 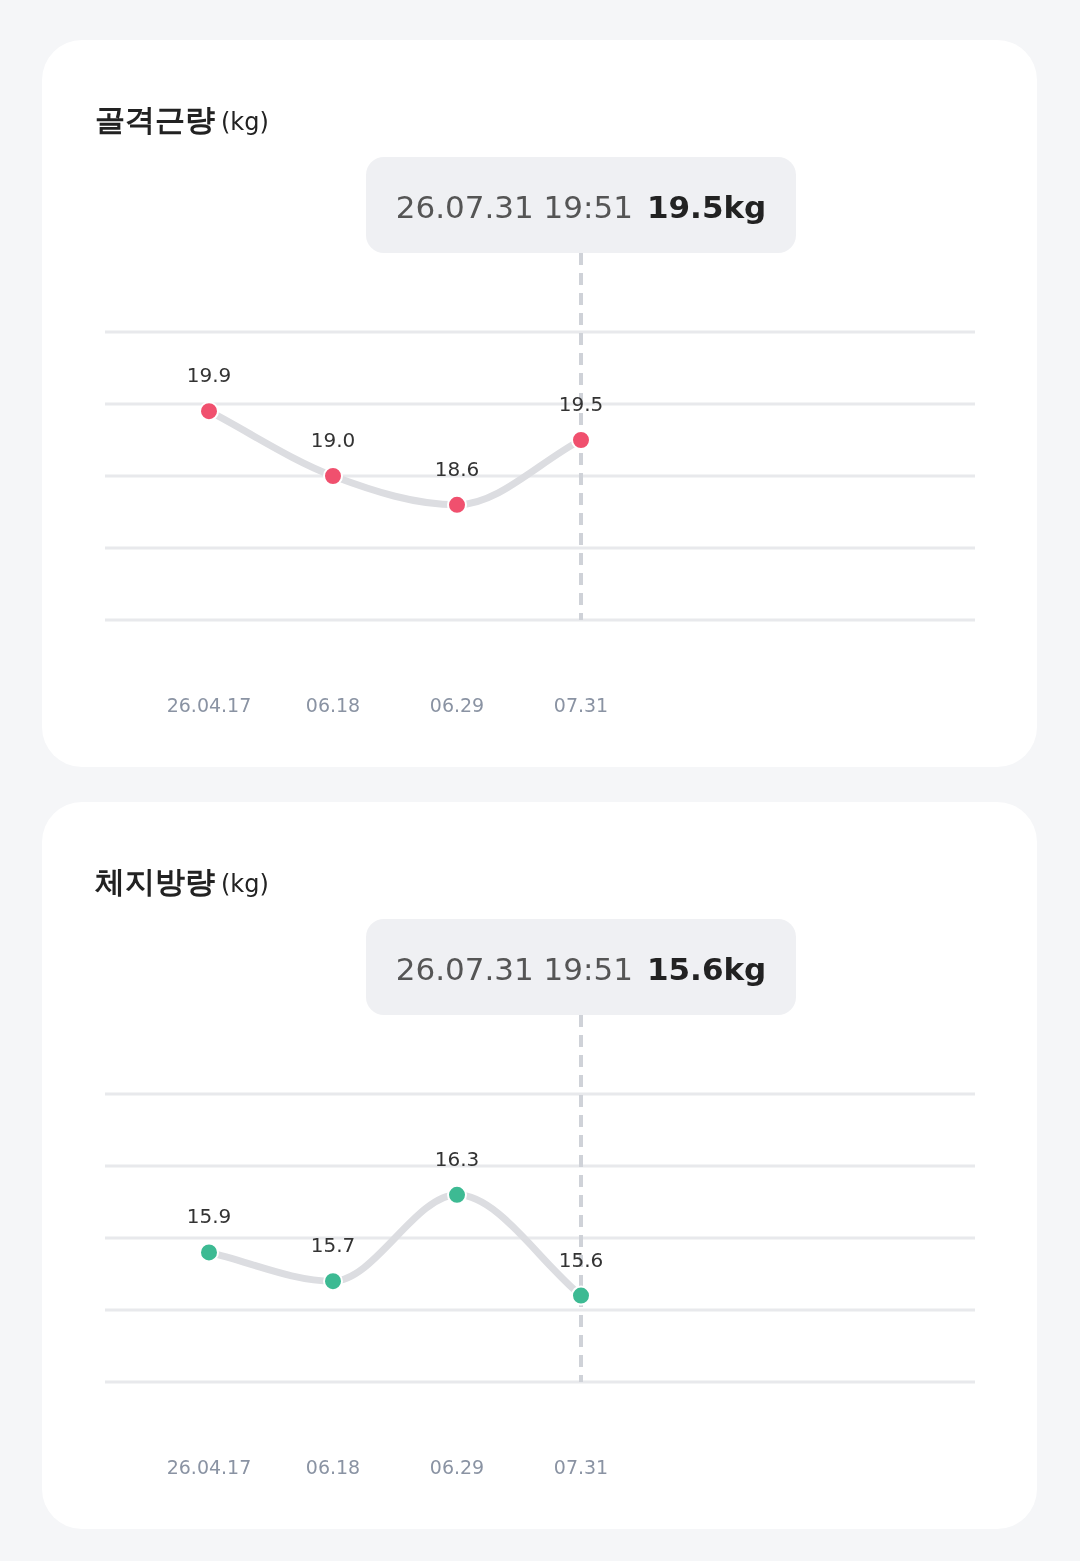 I want to click on data-label: 15.9, so click(x=209, y=1216).